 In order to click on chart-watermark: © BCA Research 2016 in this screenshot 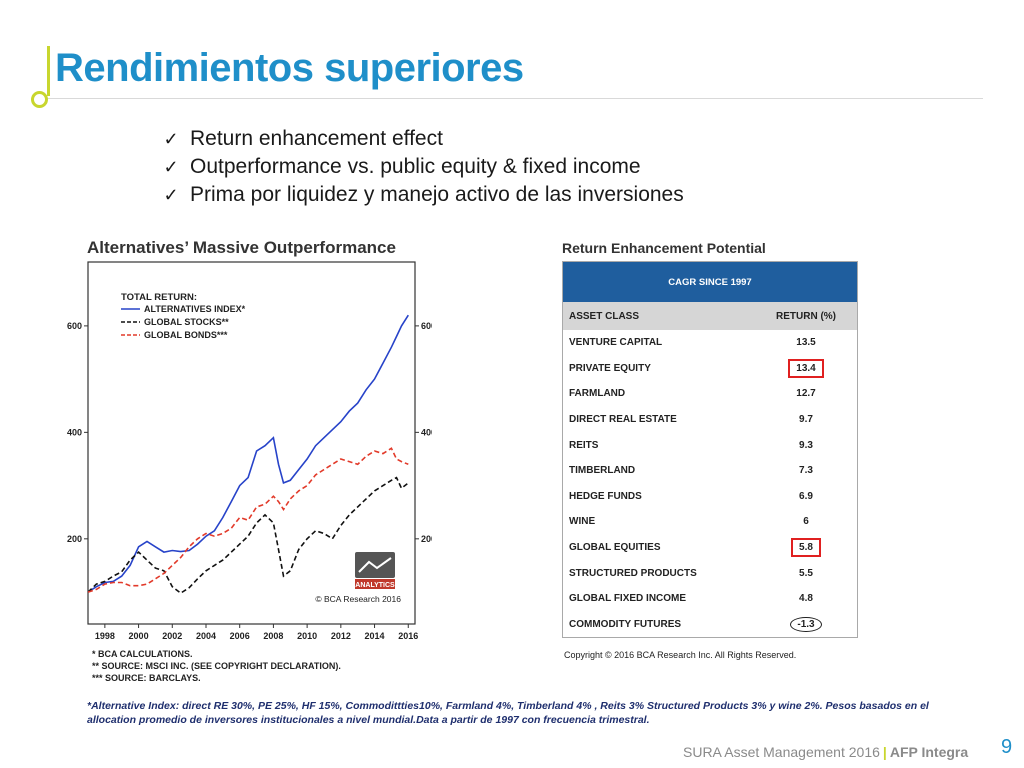, I will do `click(358, 599)`.